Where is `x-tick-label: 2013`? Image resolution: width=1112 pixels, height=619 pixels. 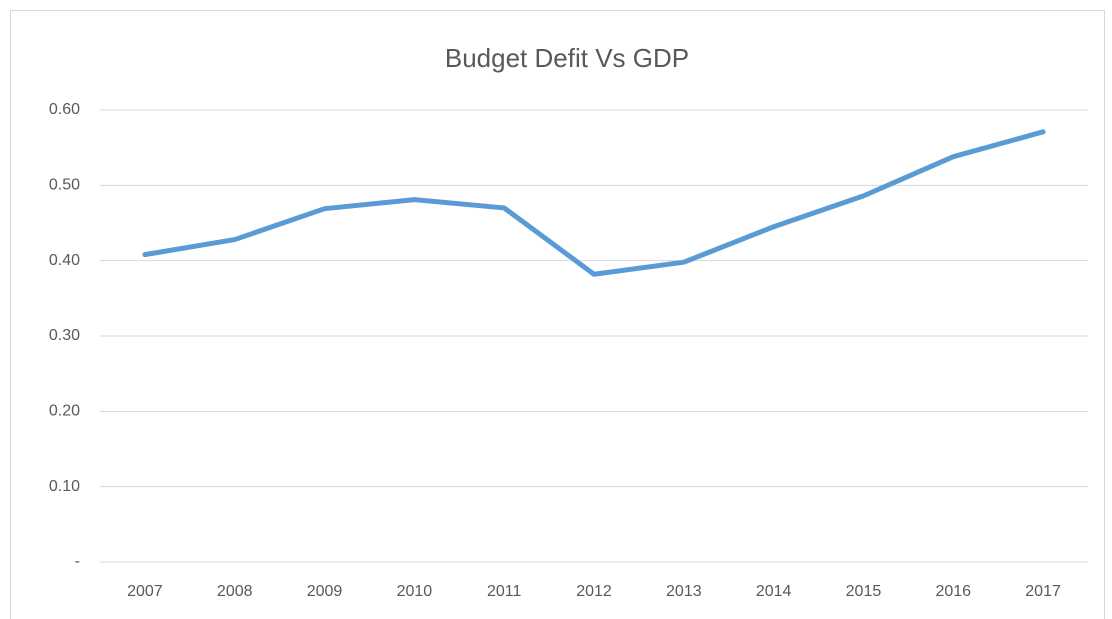 x-tick-label: 2013 is located at coordinates (684, 591).